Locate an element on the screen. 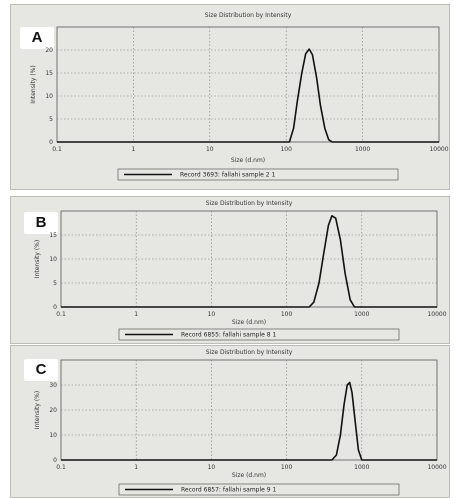  panel-label: C is located at coordinates (41, 370).